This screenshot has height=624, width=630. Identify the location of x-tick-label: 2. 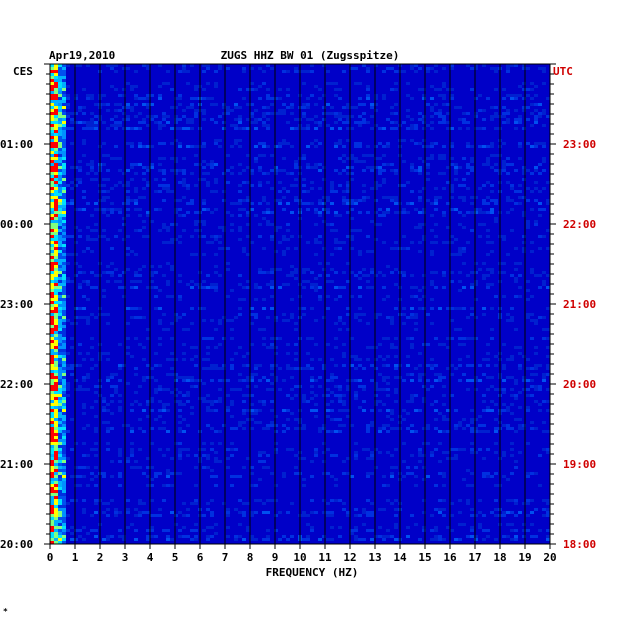
(100, 557).